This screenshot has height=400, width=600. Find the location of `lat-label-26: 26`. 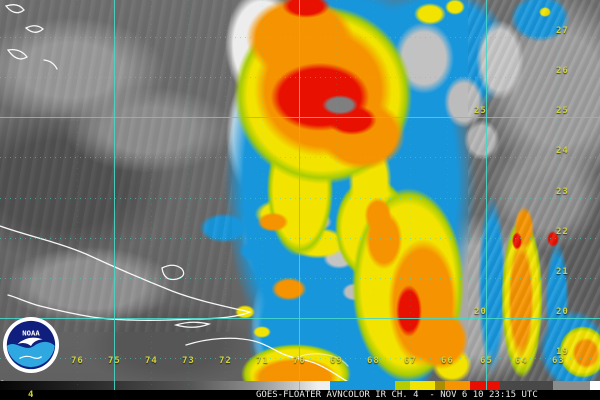

lat-label-26: 26 is located at coordinates (562, 71).